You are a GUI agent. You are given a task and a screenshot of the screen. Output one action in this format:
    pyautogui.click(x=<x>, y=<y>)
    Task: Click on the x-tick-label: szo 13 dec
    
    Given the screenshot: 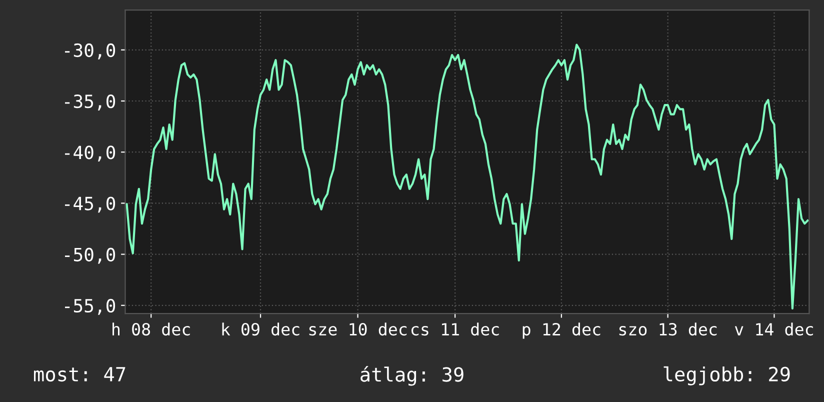 What is the action you would take?
    pyautogui.click(x=668, y=329)
    